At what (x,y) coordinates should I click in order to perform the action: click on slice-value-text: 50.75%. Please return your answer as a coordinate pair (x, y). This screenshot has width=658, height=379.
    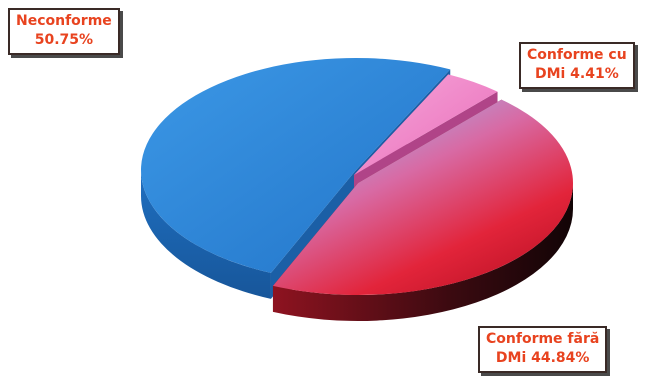
    Looking at the image, I should click on (64, 40).